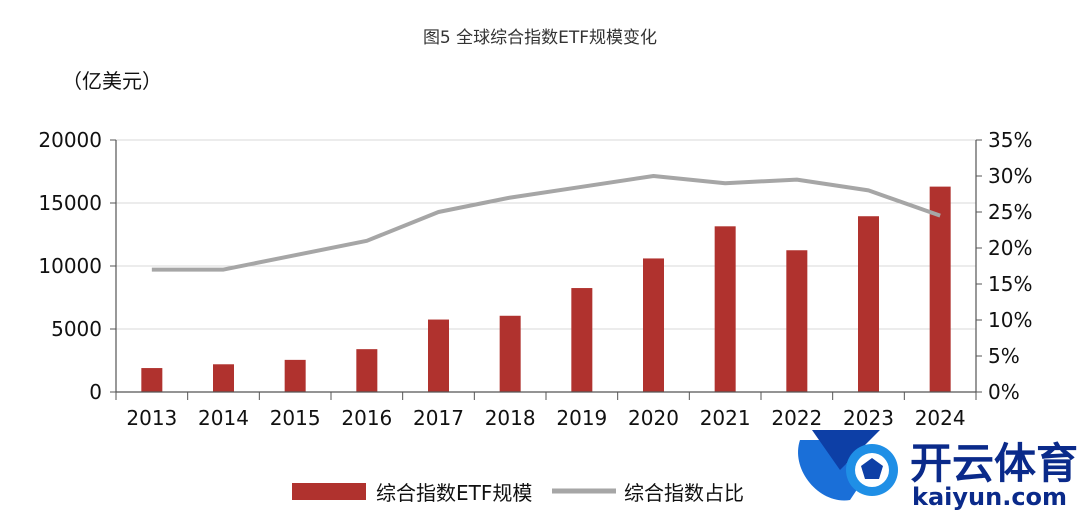  Describe the element at coordinates (848, 465) in the screenshot. I see `kaiyun-logo-icon` at that location.